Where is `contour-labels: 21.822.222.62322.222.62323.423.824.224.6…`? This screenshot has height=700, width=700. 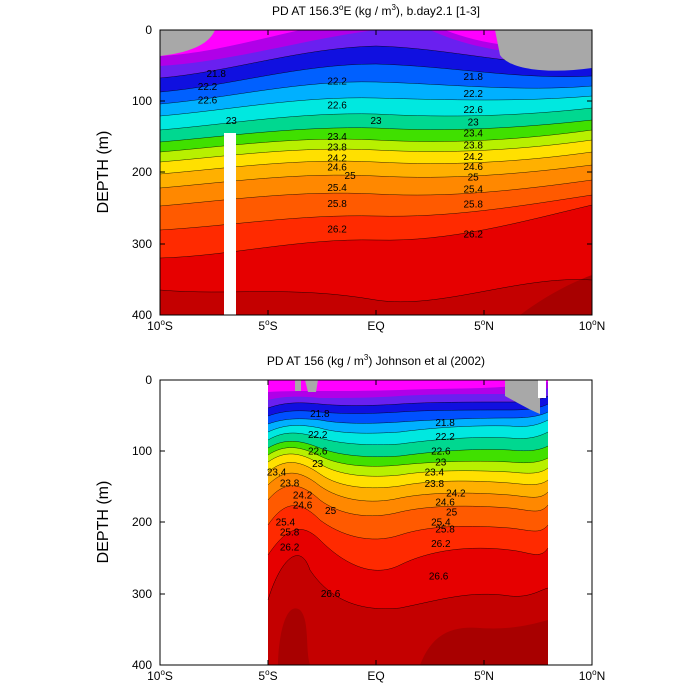
contour-labels: 21.822.222.62322.222.62323.423.824.224.6… is located at coordinates (341, 154).